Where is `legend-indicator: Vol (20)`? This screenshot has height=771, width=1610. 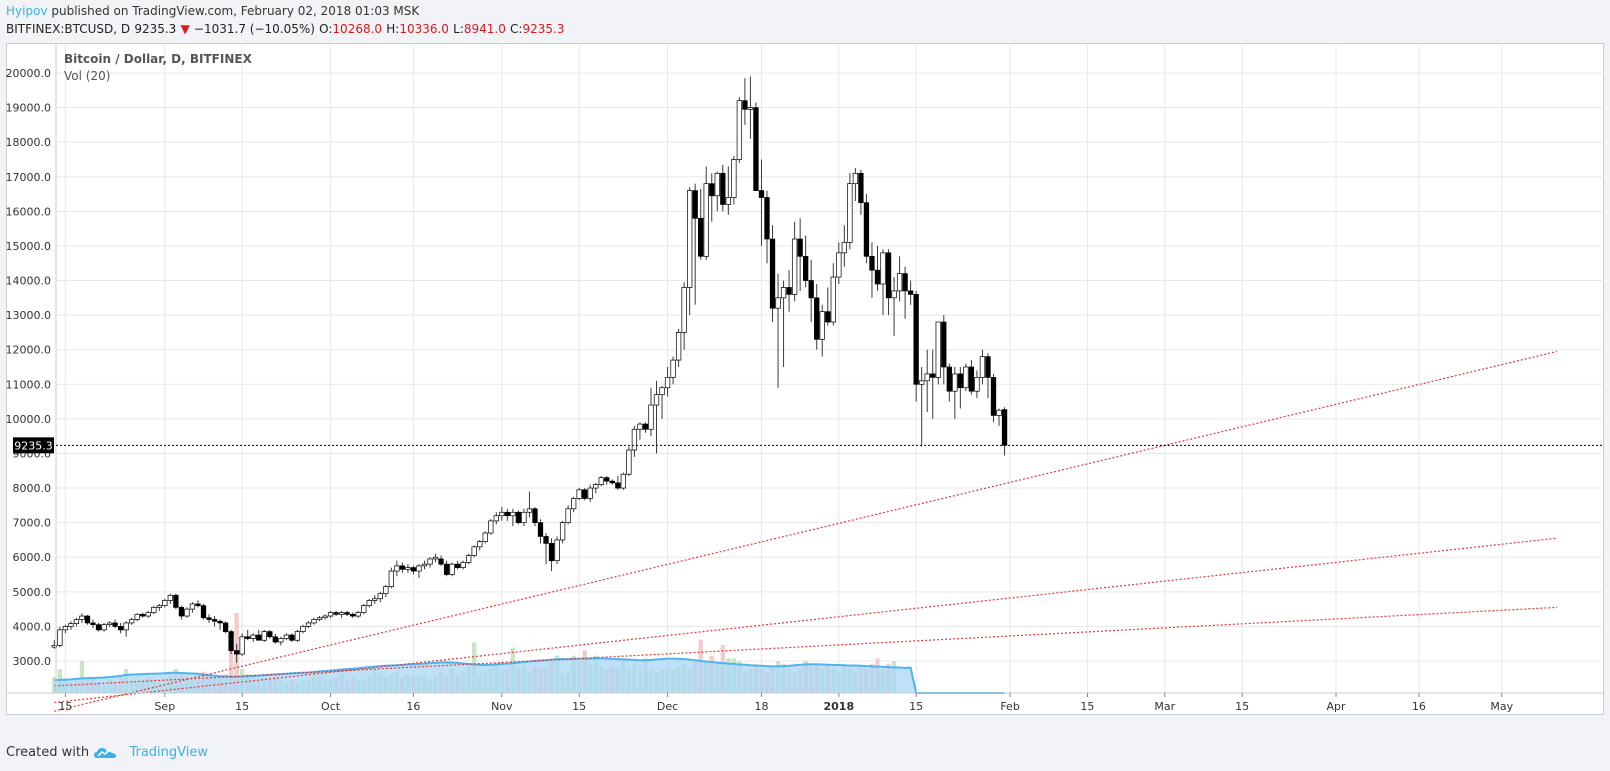 legend-indicator: Vol (20) is located at coordinates (87, 76).